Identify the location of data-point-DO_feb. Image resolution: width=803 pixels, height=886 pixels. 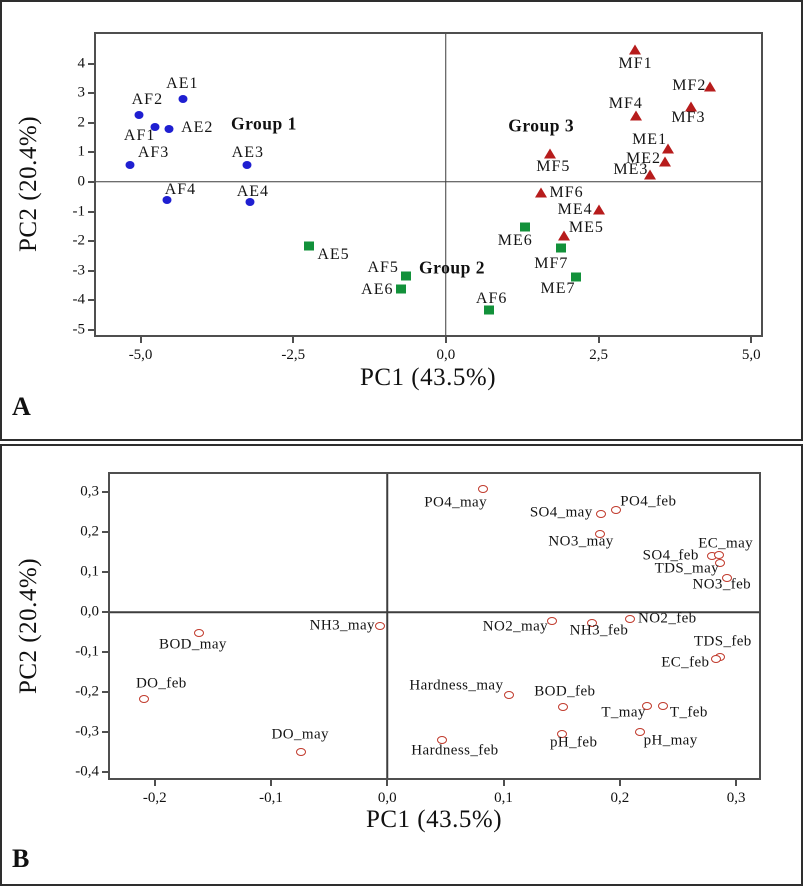
(144, 699).